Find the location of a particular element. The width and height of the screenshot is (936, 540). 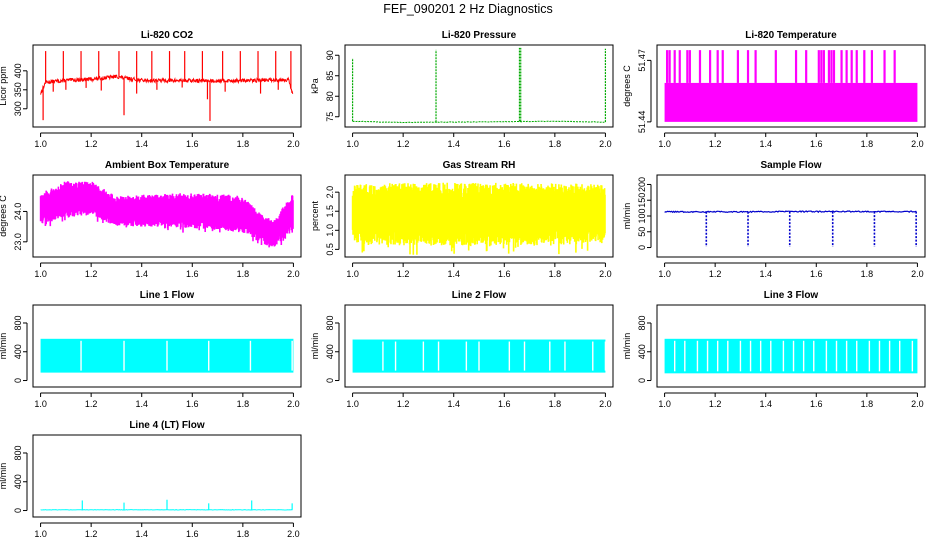

y-tick-label: 51.47 is located at coordinates (642, 60).